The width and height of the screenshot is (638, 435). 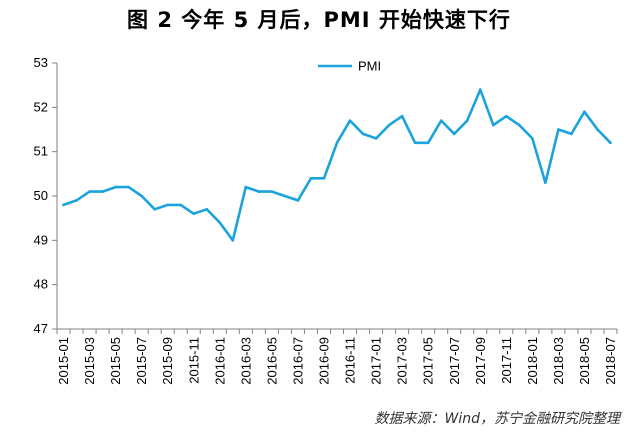 What do you see at coordinates (41, 328) in the screenshot?
I see `y-tick-label: 47` at bounding box center [41, 328].